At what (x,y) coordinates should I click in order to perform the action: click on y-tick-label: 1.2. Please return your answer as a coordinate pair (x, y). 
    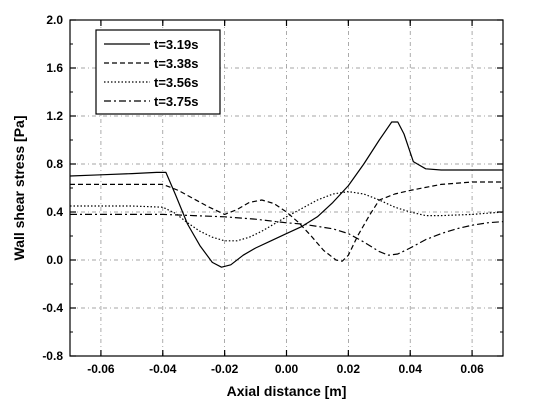
    Looking at the image, I should click on (54, 116).